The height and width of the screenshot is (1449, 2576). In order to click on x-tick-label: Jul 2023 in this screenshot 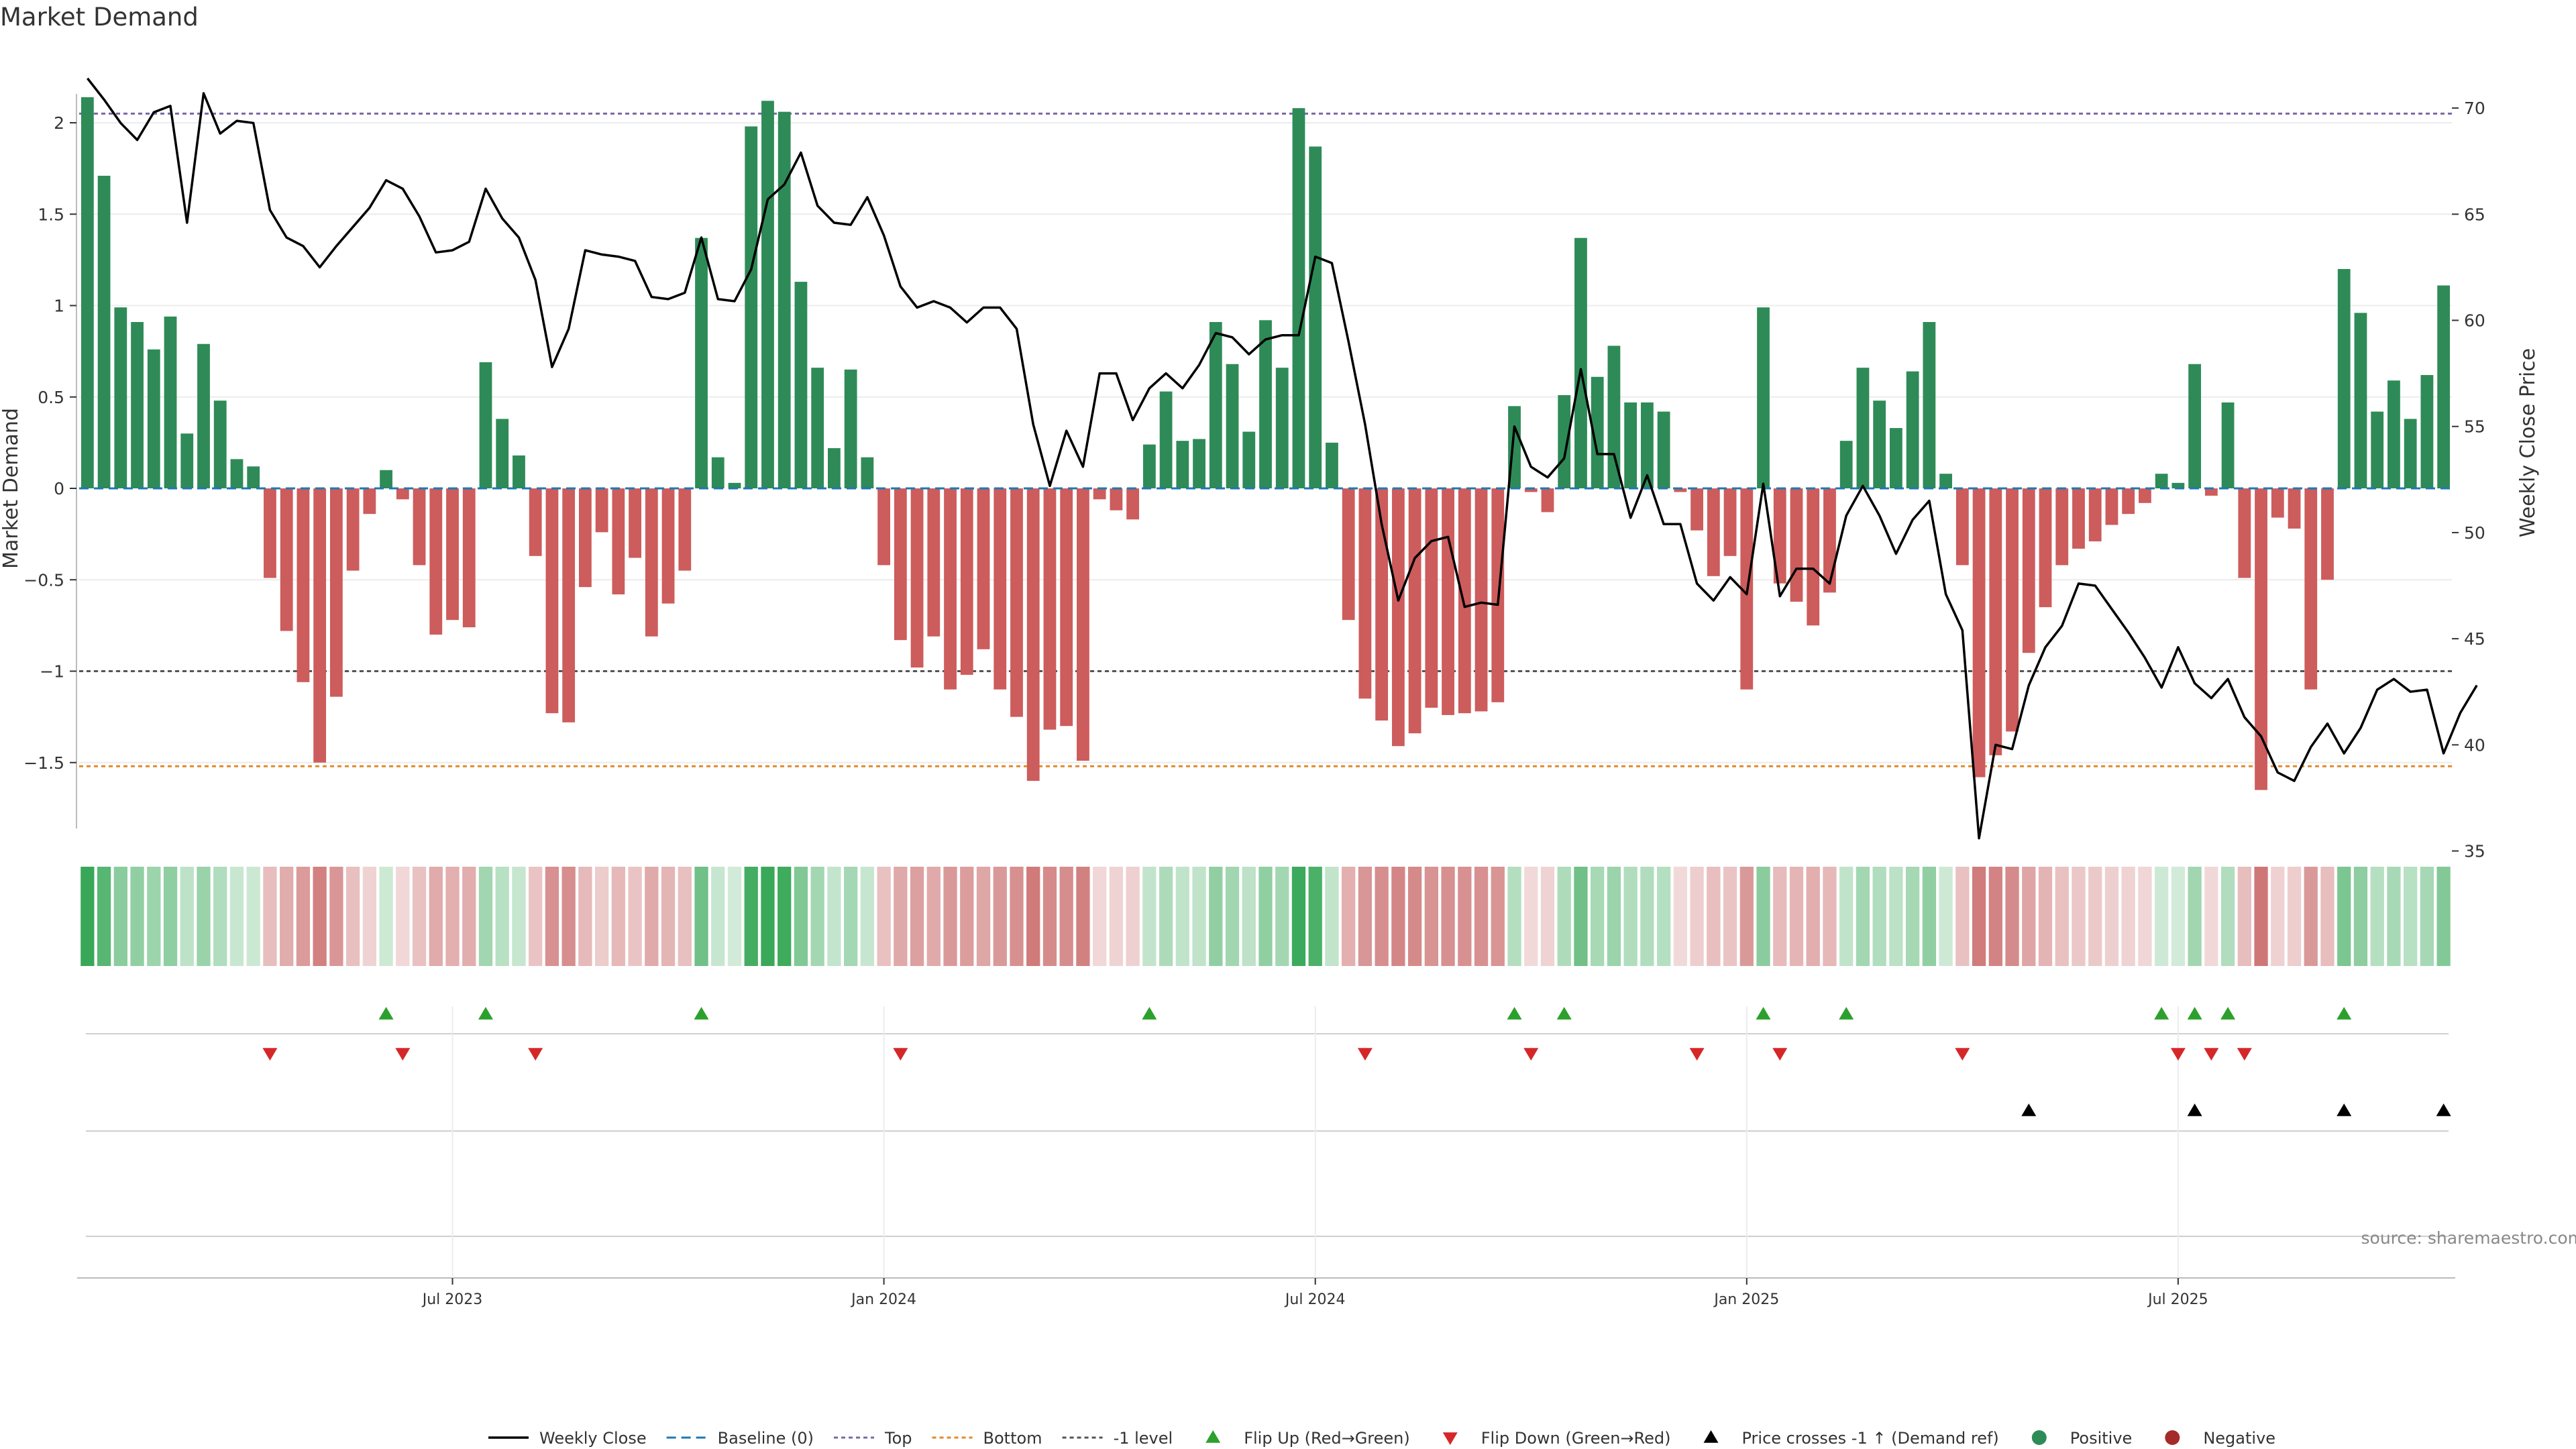, I will do `click(452, 1299)`.